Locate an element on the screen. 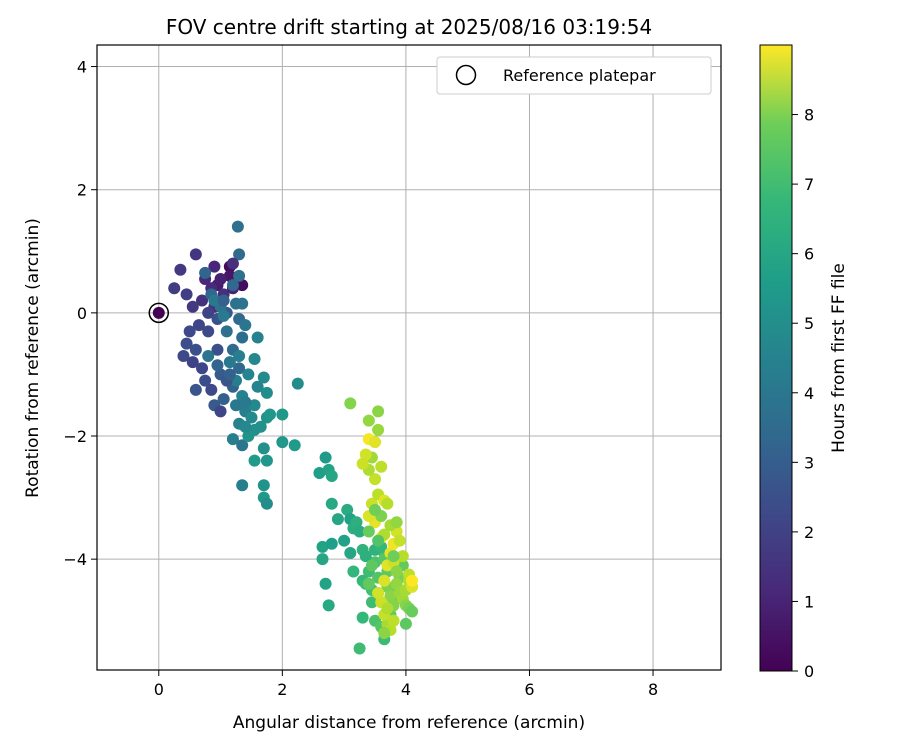 This screenshot has height=750, width=900. y-tick-label: −4 is located at coordinates (75, 559).